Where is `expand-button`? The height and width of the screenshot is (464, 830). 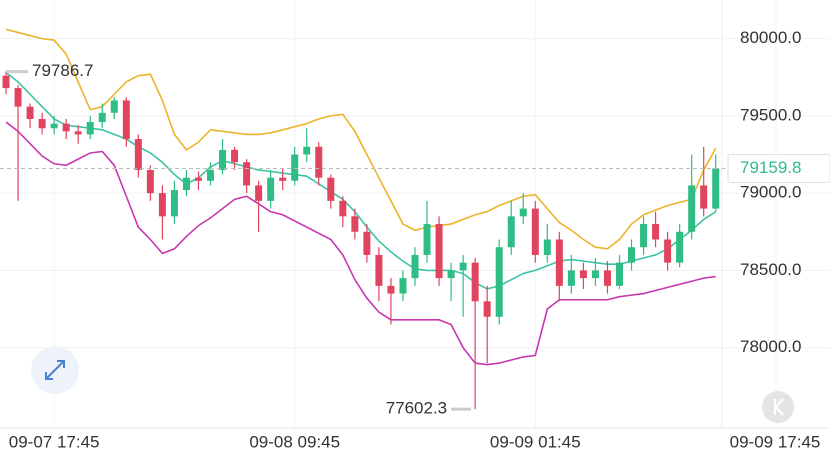 expand-button is located at coordinates (55, 370).